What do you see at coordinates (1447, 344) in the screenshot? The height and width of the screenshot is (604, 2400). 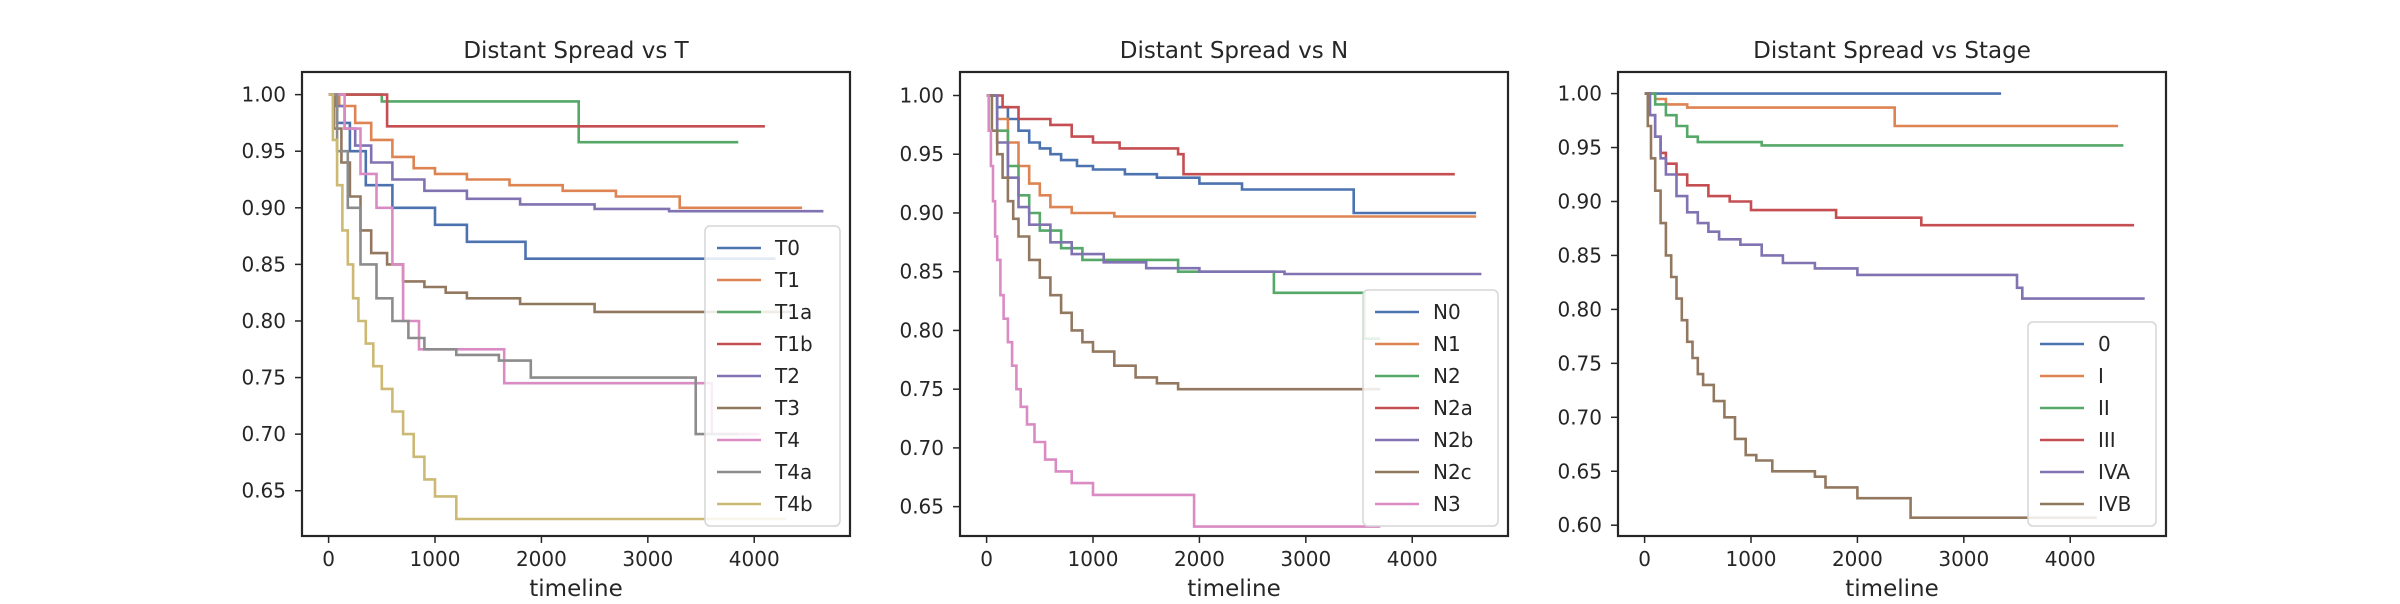 I see `legend-label: N1` at bounding box center [1447, 344].